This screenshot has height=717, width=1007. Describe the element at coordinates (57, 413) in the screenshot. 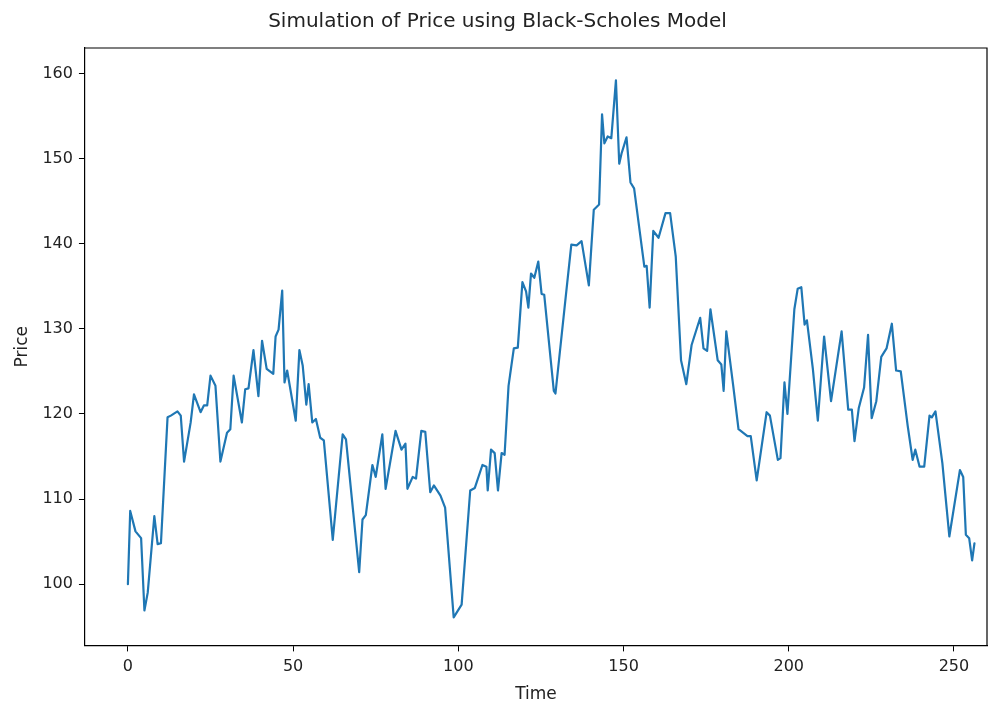

I see `y-tick-label: 120` at that location.